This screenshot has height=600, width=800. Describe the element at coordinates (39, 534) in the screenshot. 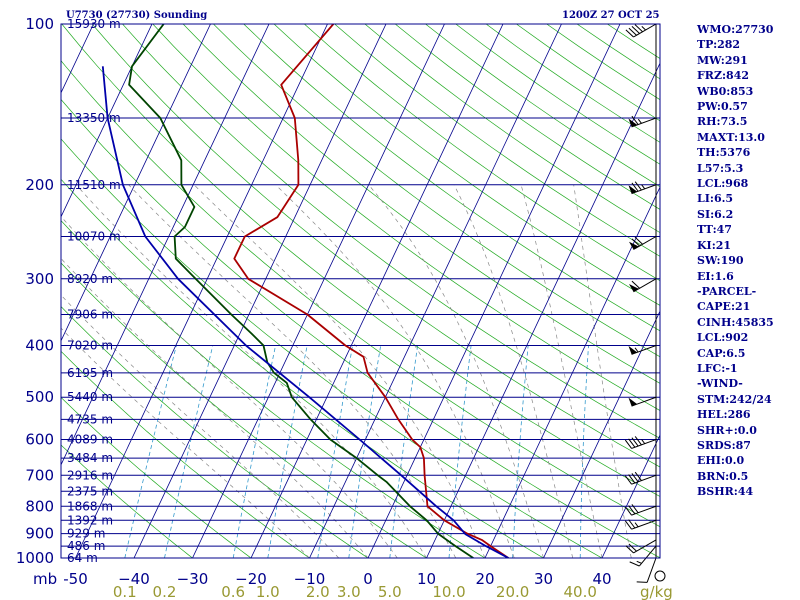

I see `pressure-tick-label: 900` at that location.